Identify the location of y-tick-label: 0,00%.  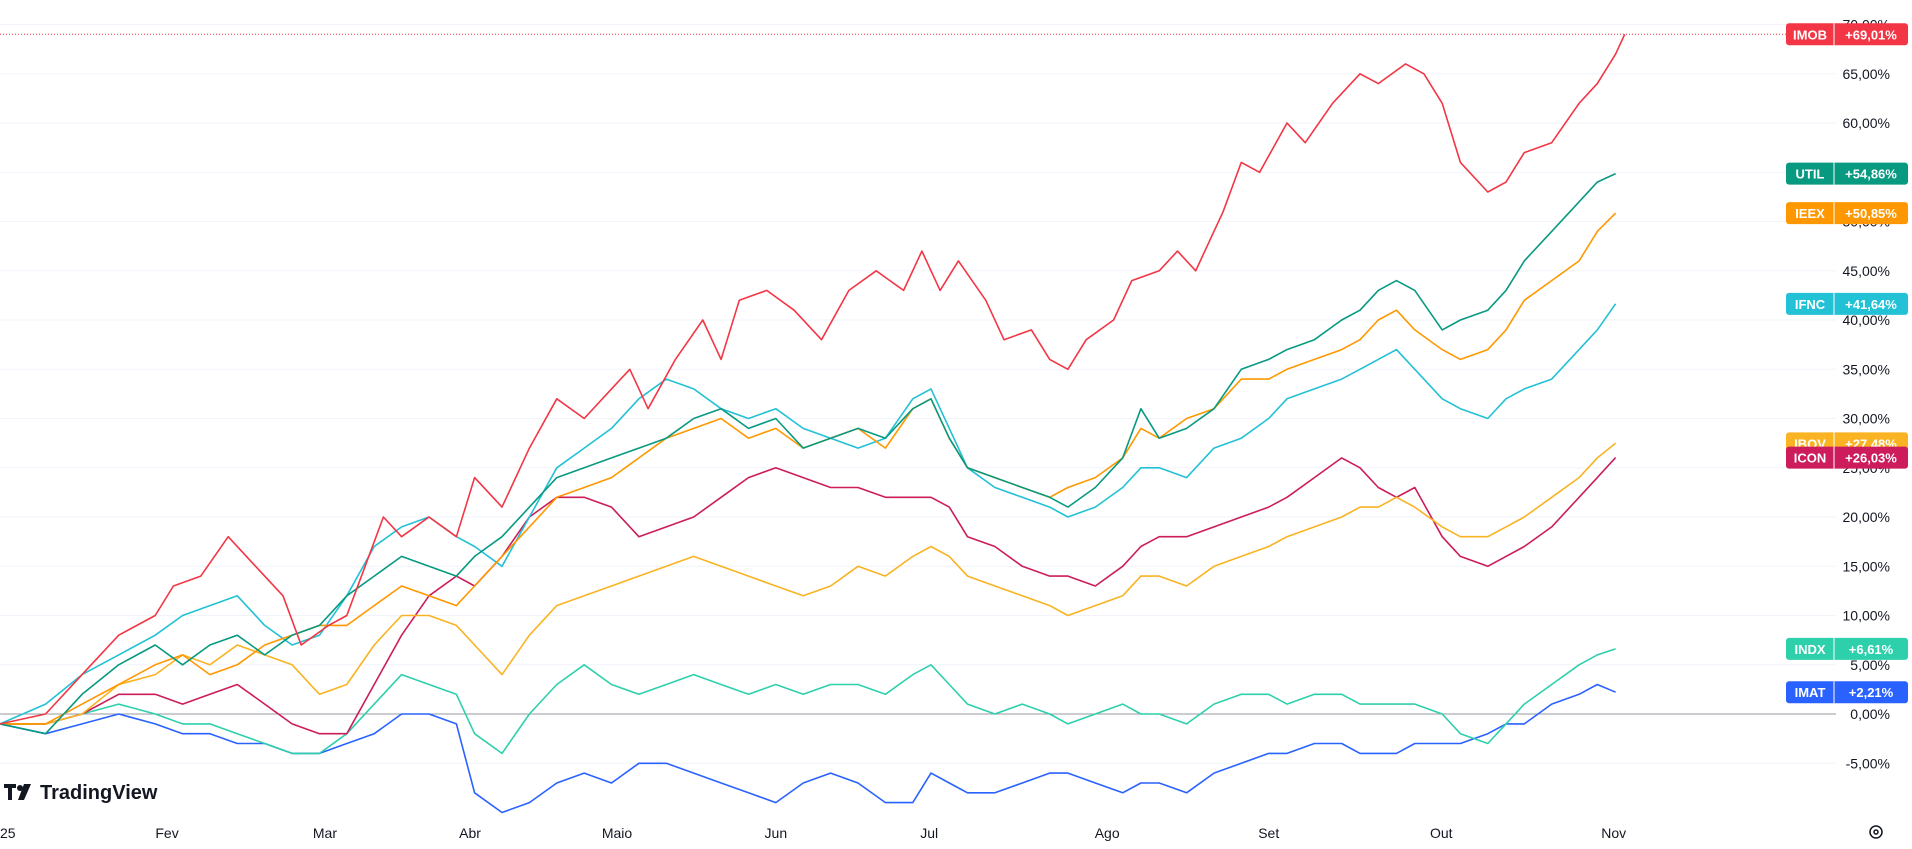
(1870, 714).